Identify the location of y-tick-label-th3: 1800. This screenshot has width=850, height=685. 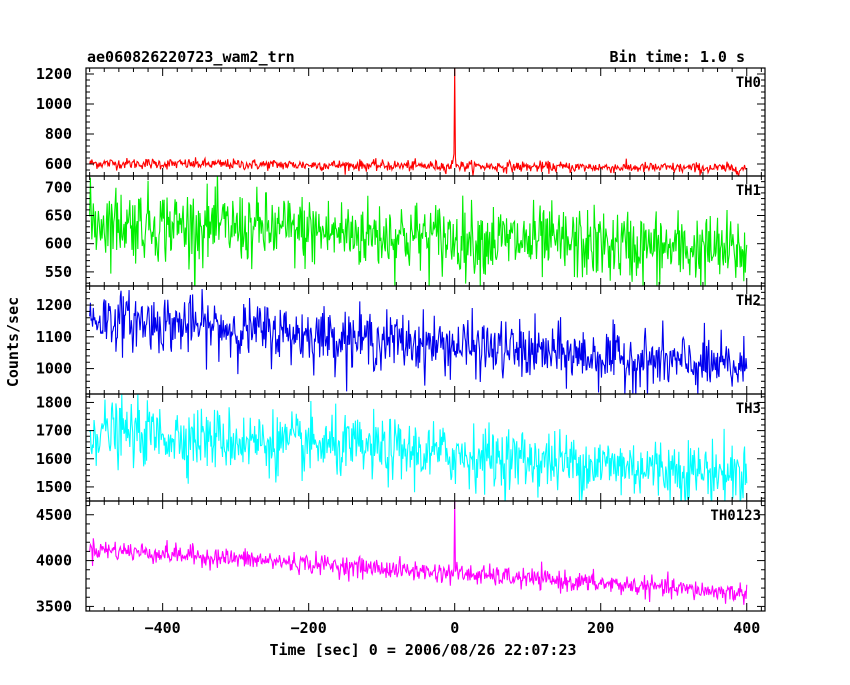
(54, 402).